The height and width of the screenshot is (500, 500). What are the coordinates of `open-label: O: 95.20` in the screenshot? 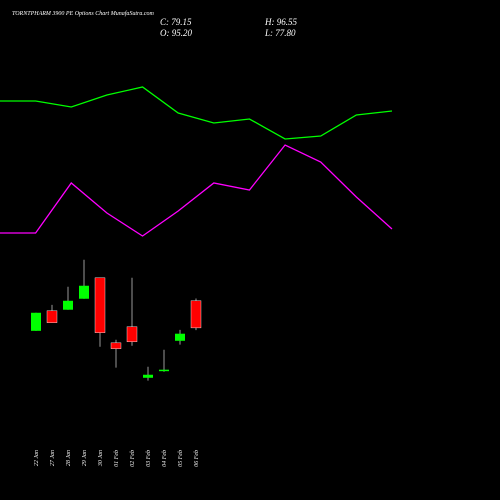 It's located at (176, 33).